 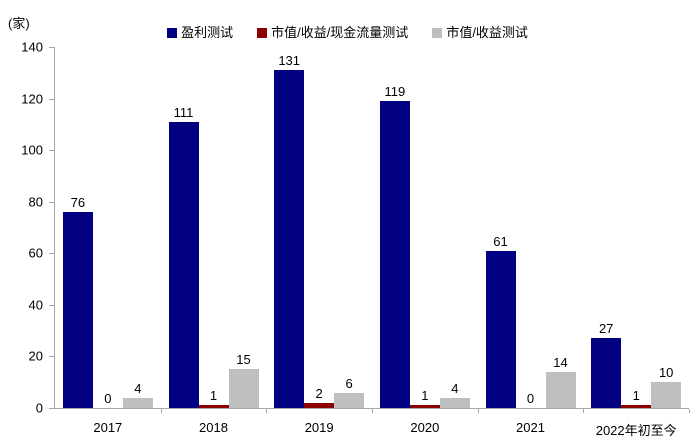 I want to click on bar-wrap: 111, so click(x=183, y=227).